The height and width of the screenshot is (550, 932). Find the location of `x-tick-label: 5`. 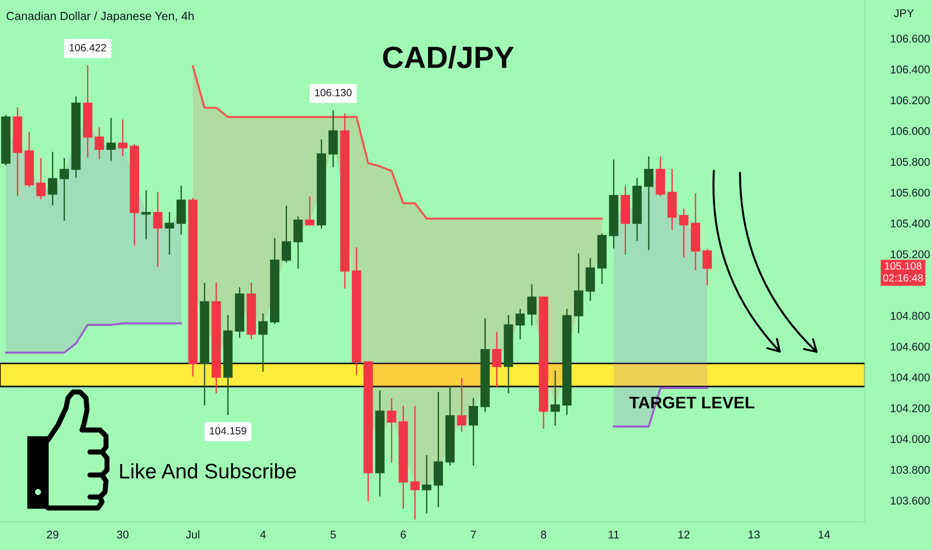

x-tick-label: 5 is located at coordinates (333, 534).